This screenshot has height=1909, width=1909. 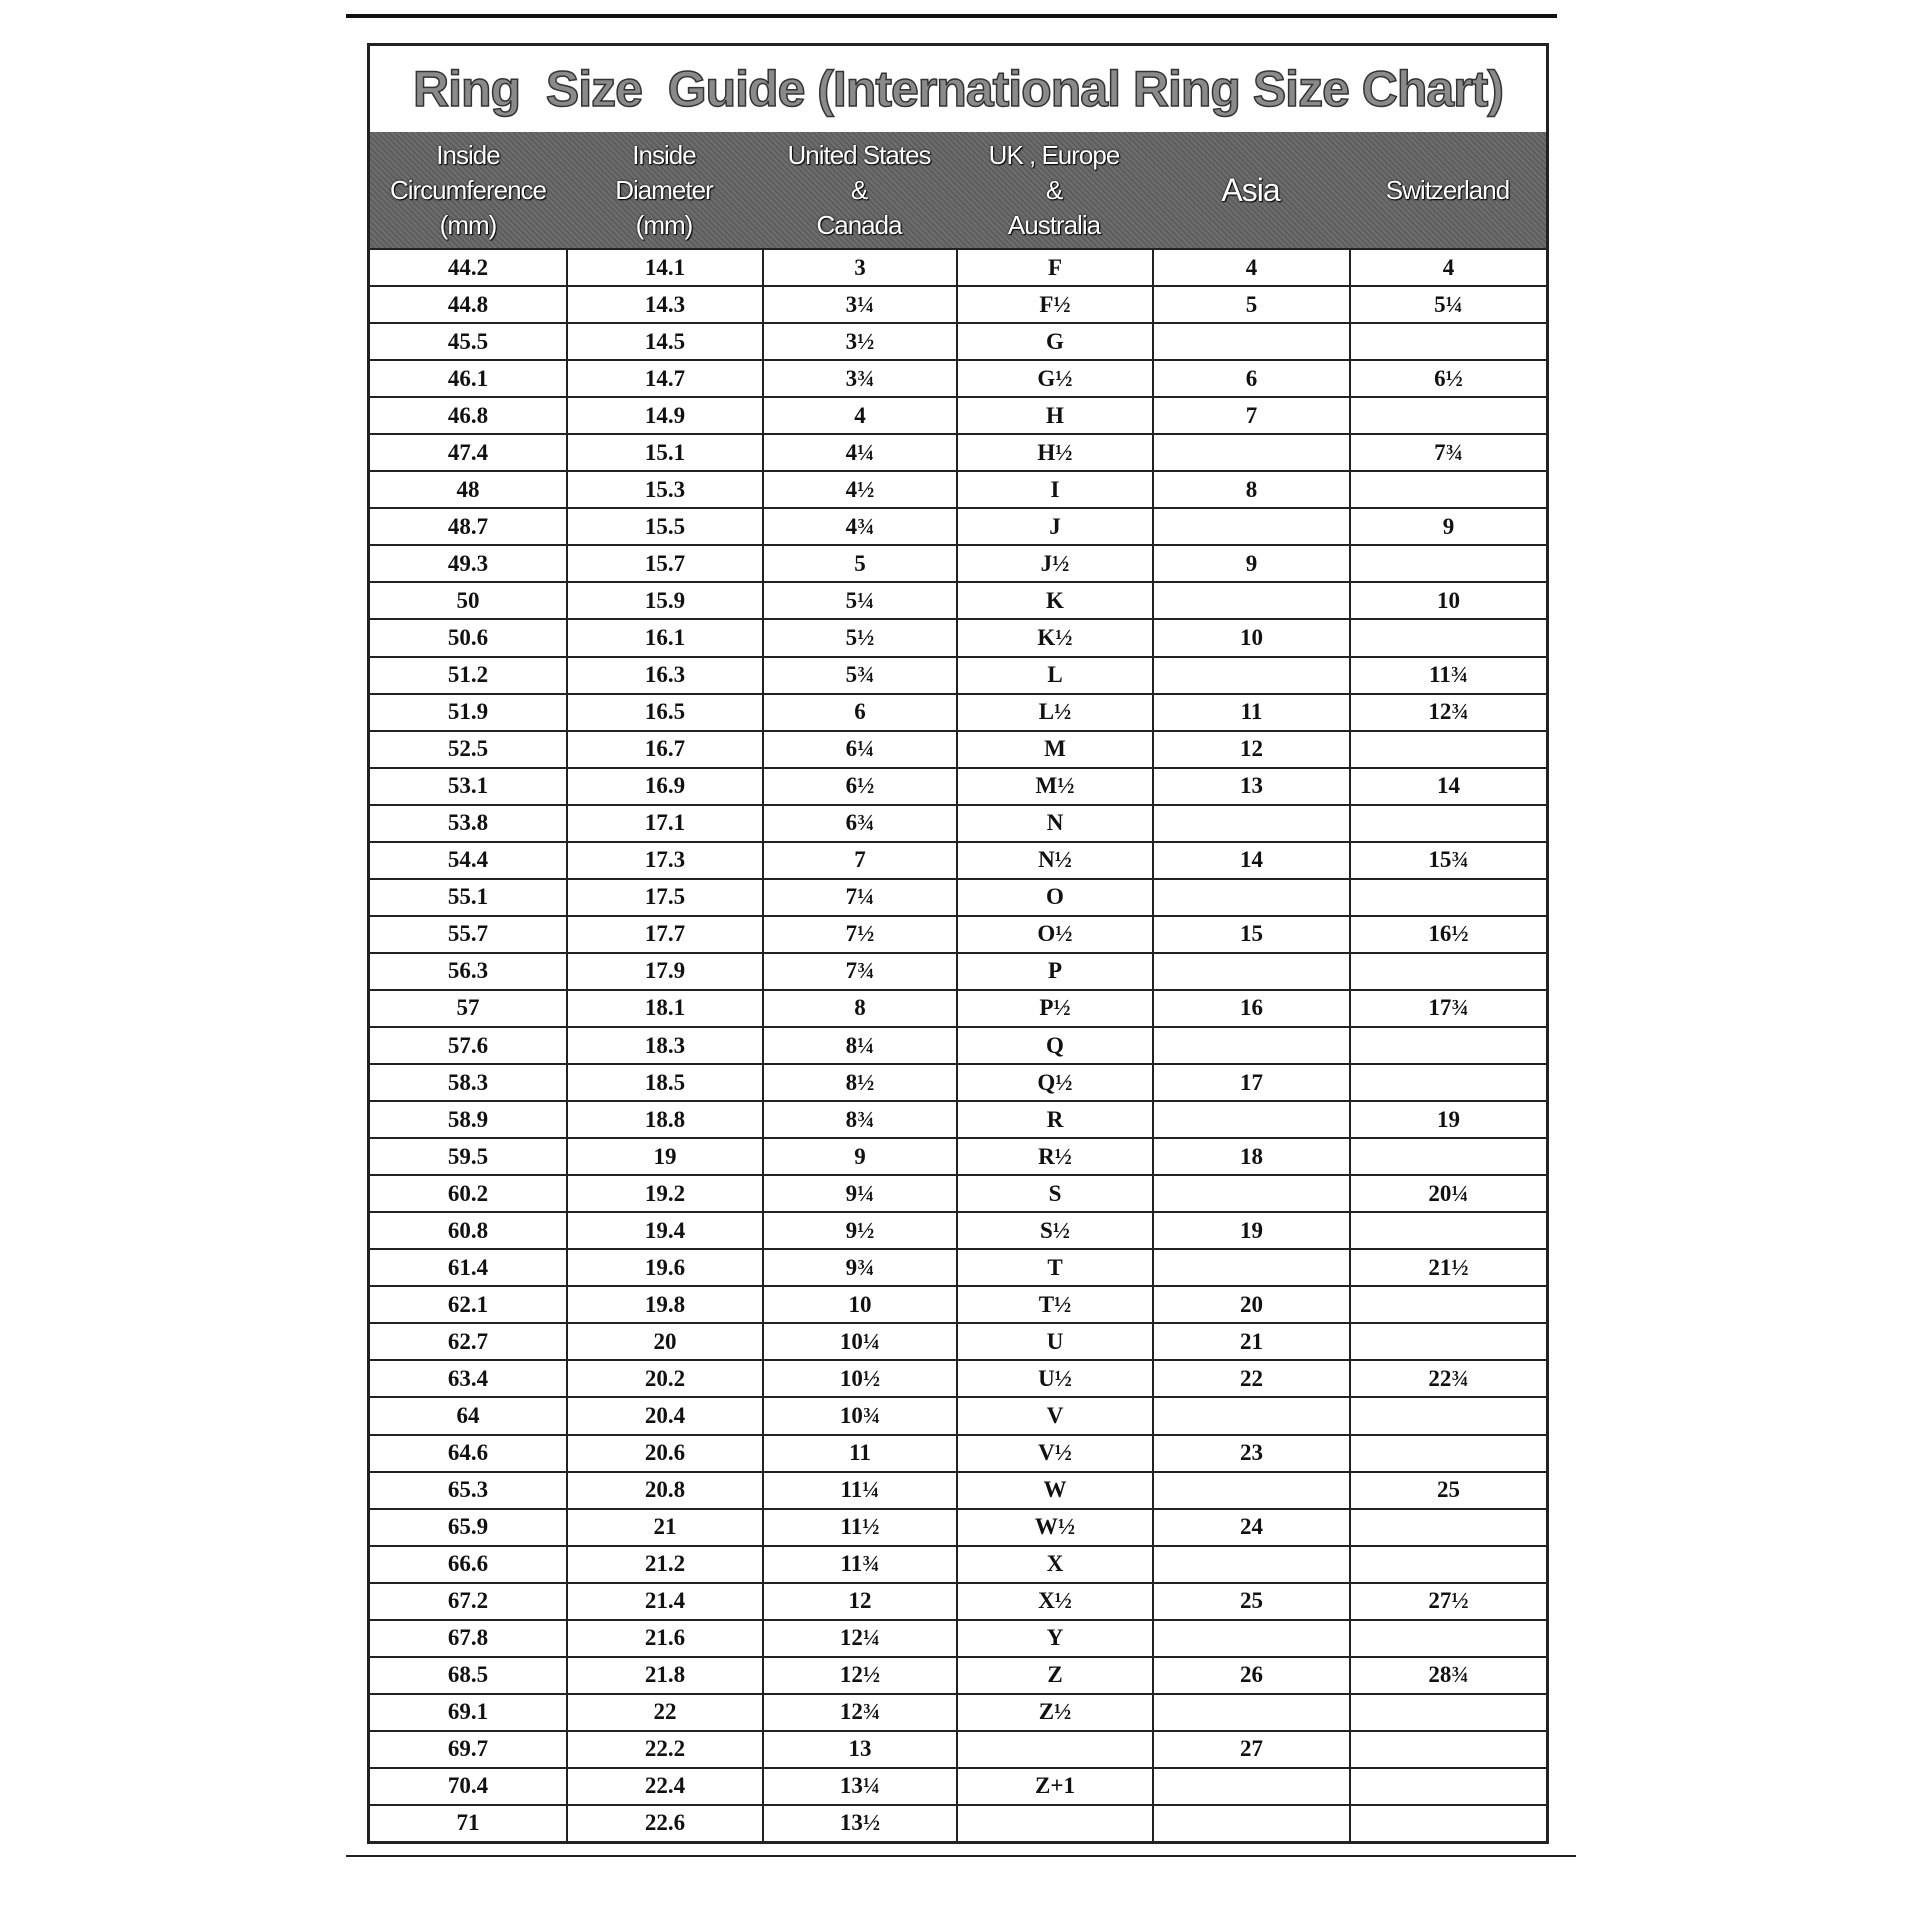 What do you see at coordinates (1054, 749) in the screenshot?
I see `cell-uk-europe-australia: M` at bounding box center [1054, 749].